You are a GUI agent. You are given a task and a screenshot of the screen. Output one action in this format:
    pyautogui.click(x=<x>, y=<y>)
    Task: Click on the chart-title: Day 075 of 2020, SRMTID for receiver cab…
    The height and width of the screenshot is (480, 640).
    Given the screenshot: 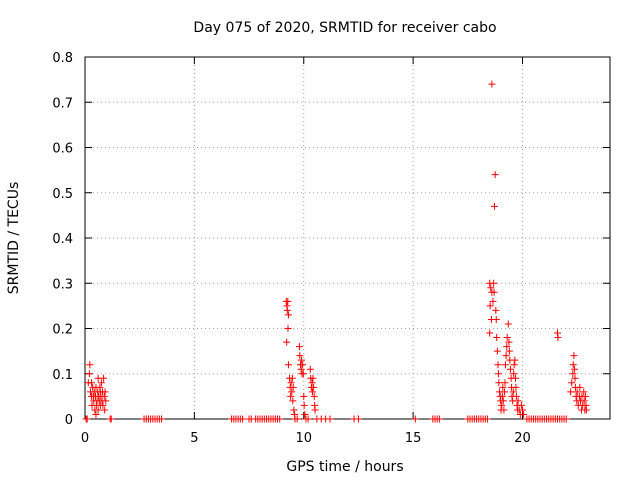 What is the action you would take?
    pyautogui.click(x=344, y=28)
    